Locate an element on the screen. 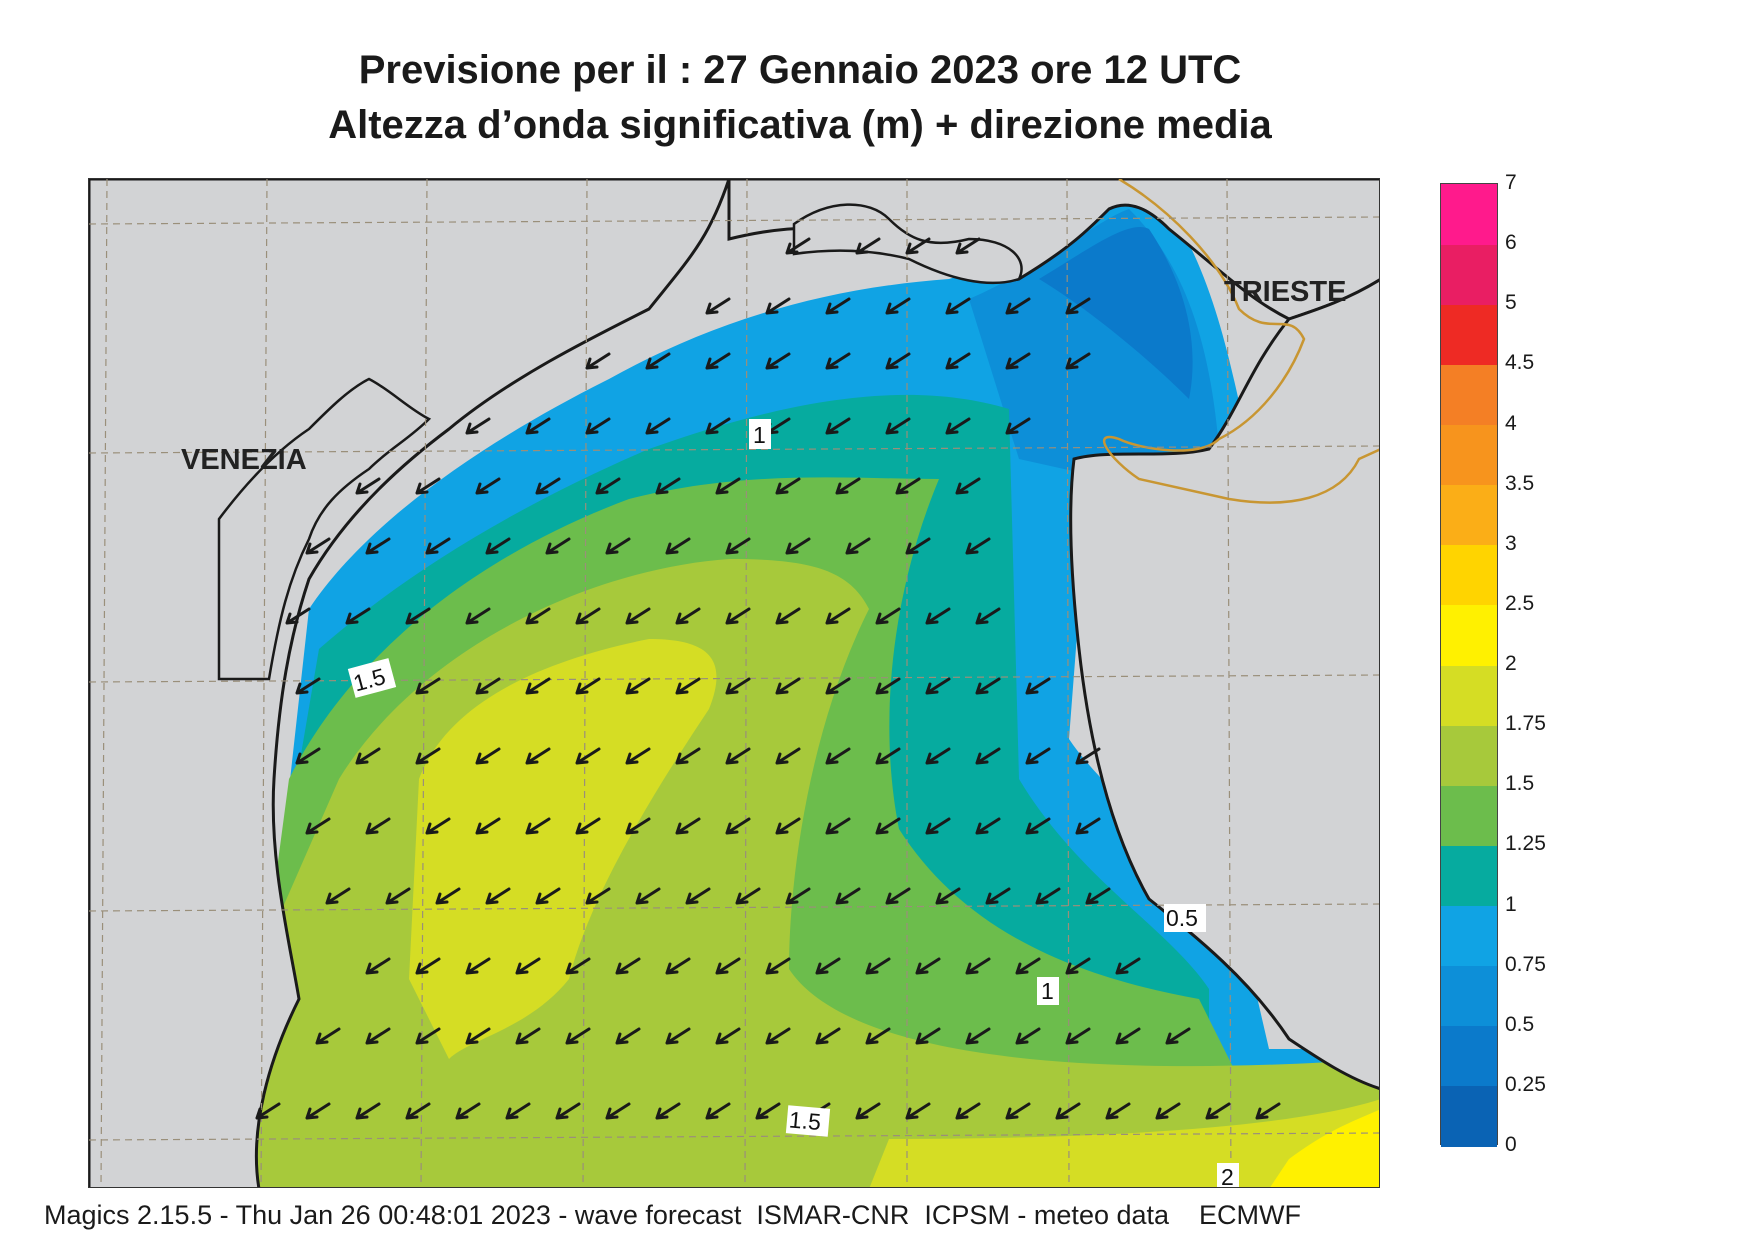 Image resolution: width=1755 pixels, height=1242 pixels. colorbar-tick-label: 1.5 is located at coordinates (1520, 784).